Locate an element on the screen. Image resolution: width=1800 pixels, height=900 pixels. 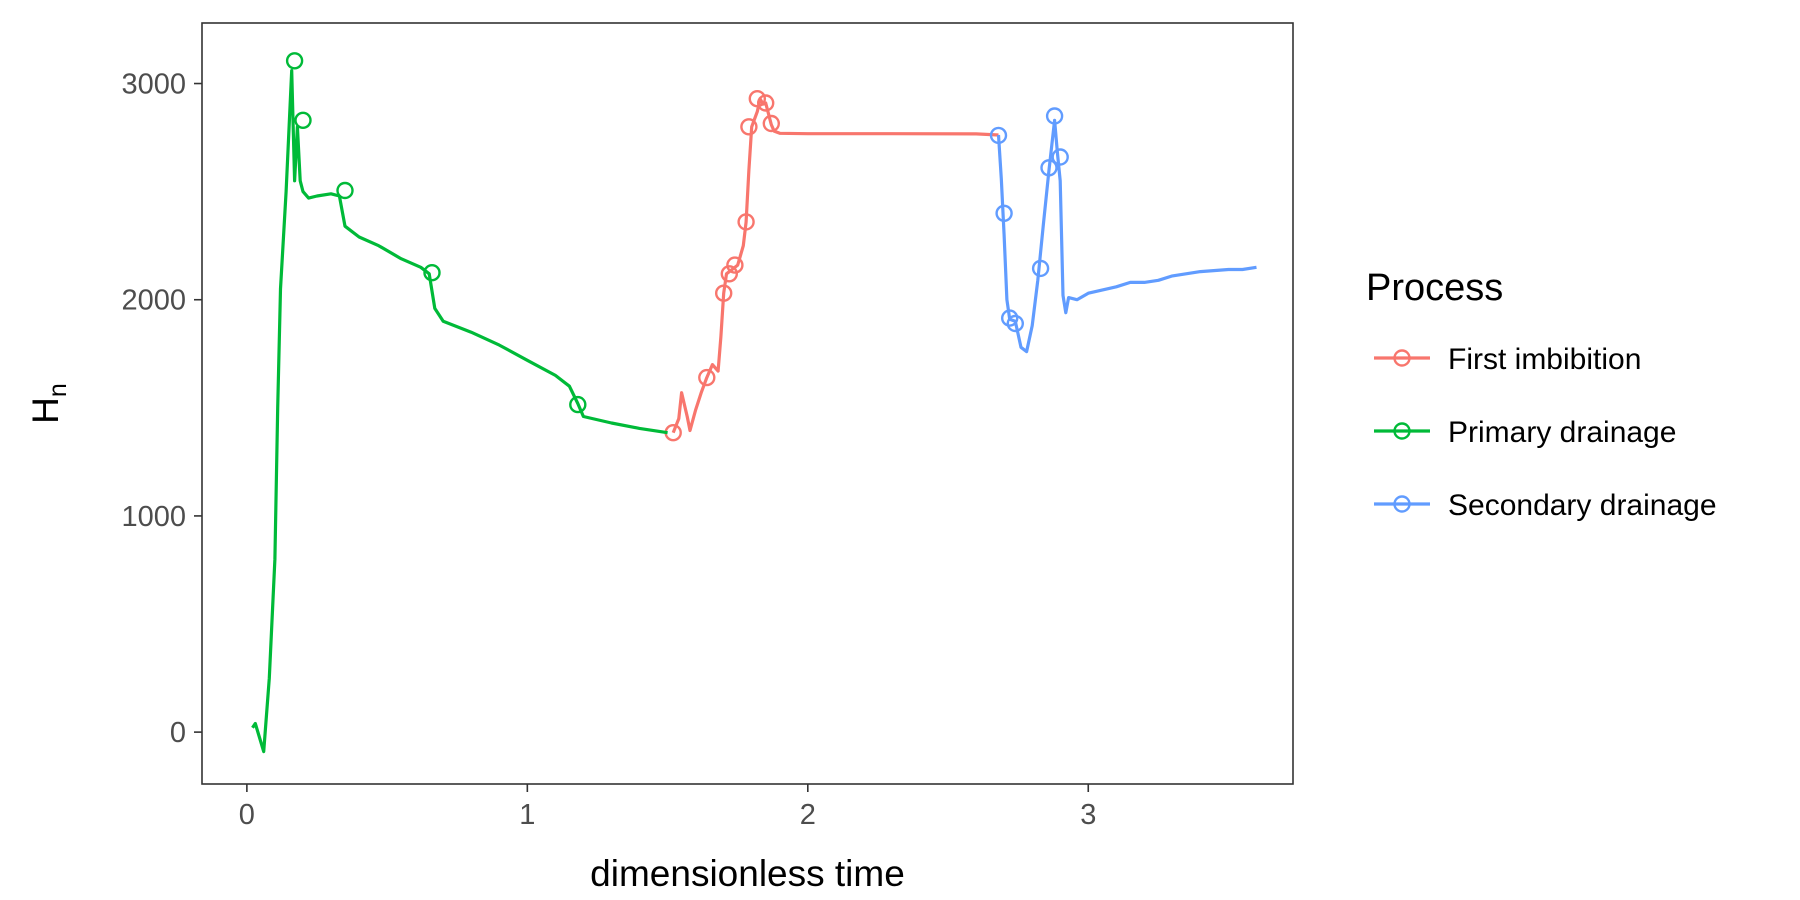
legend-item: Primary drainage is located at coordinates (1525, 432).